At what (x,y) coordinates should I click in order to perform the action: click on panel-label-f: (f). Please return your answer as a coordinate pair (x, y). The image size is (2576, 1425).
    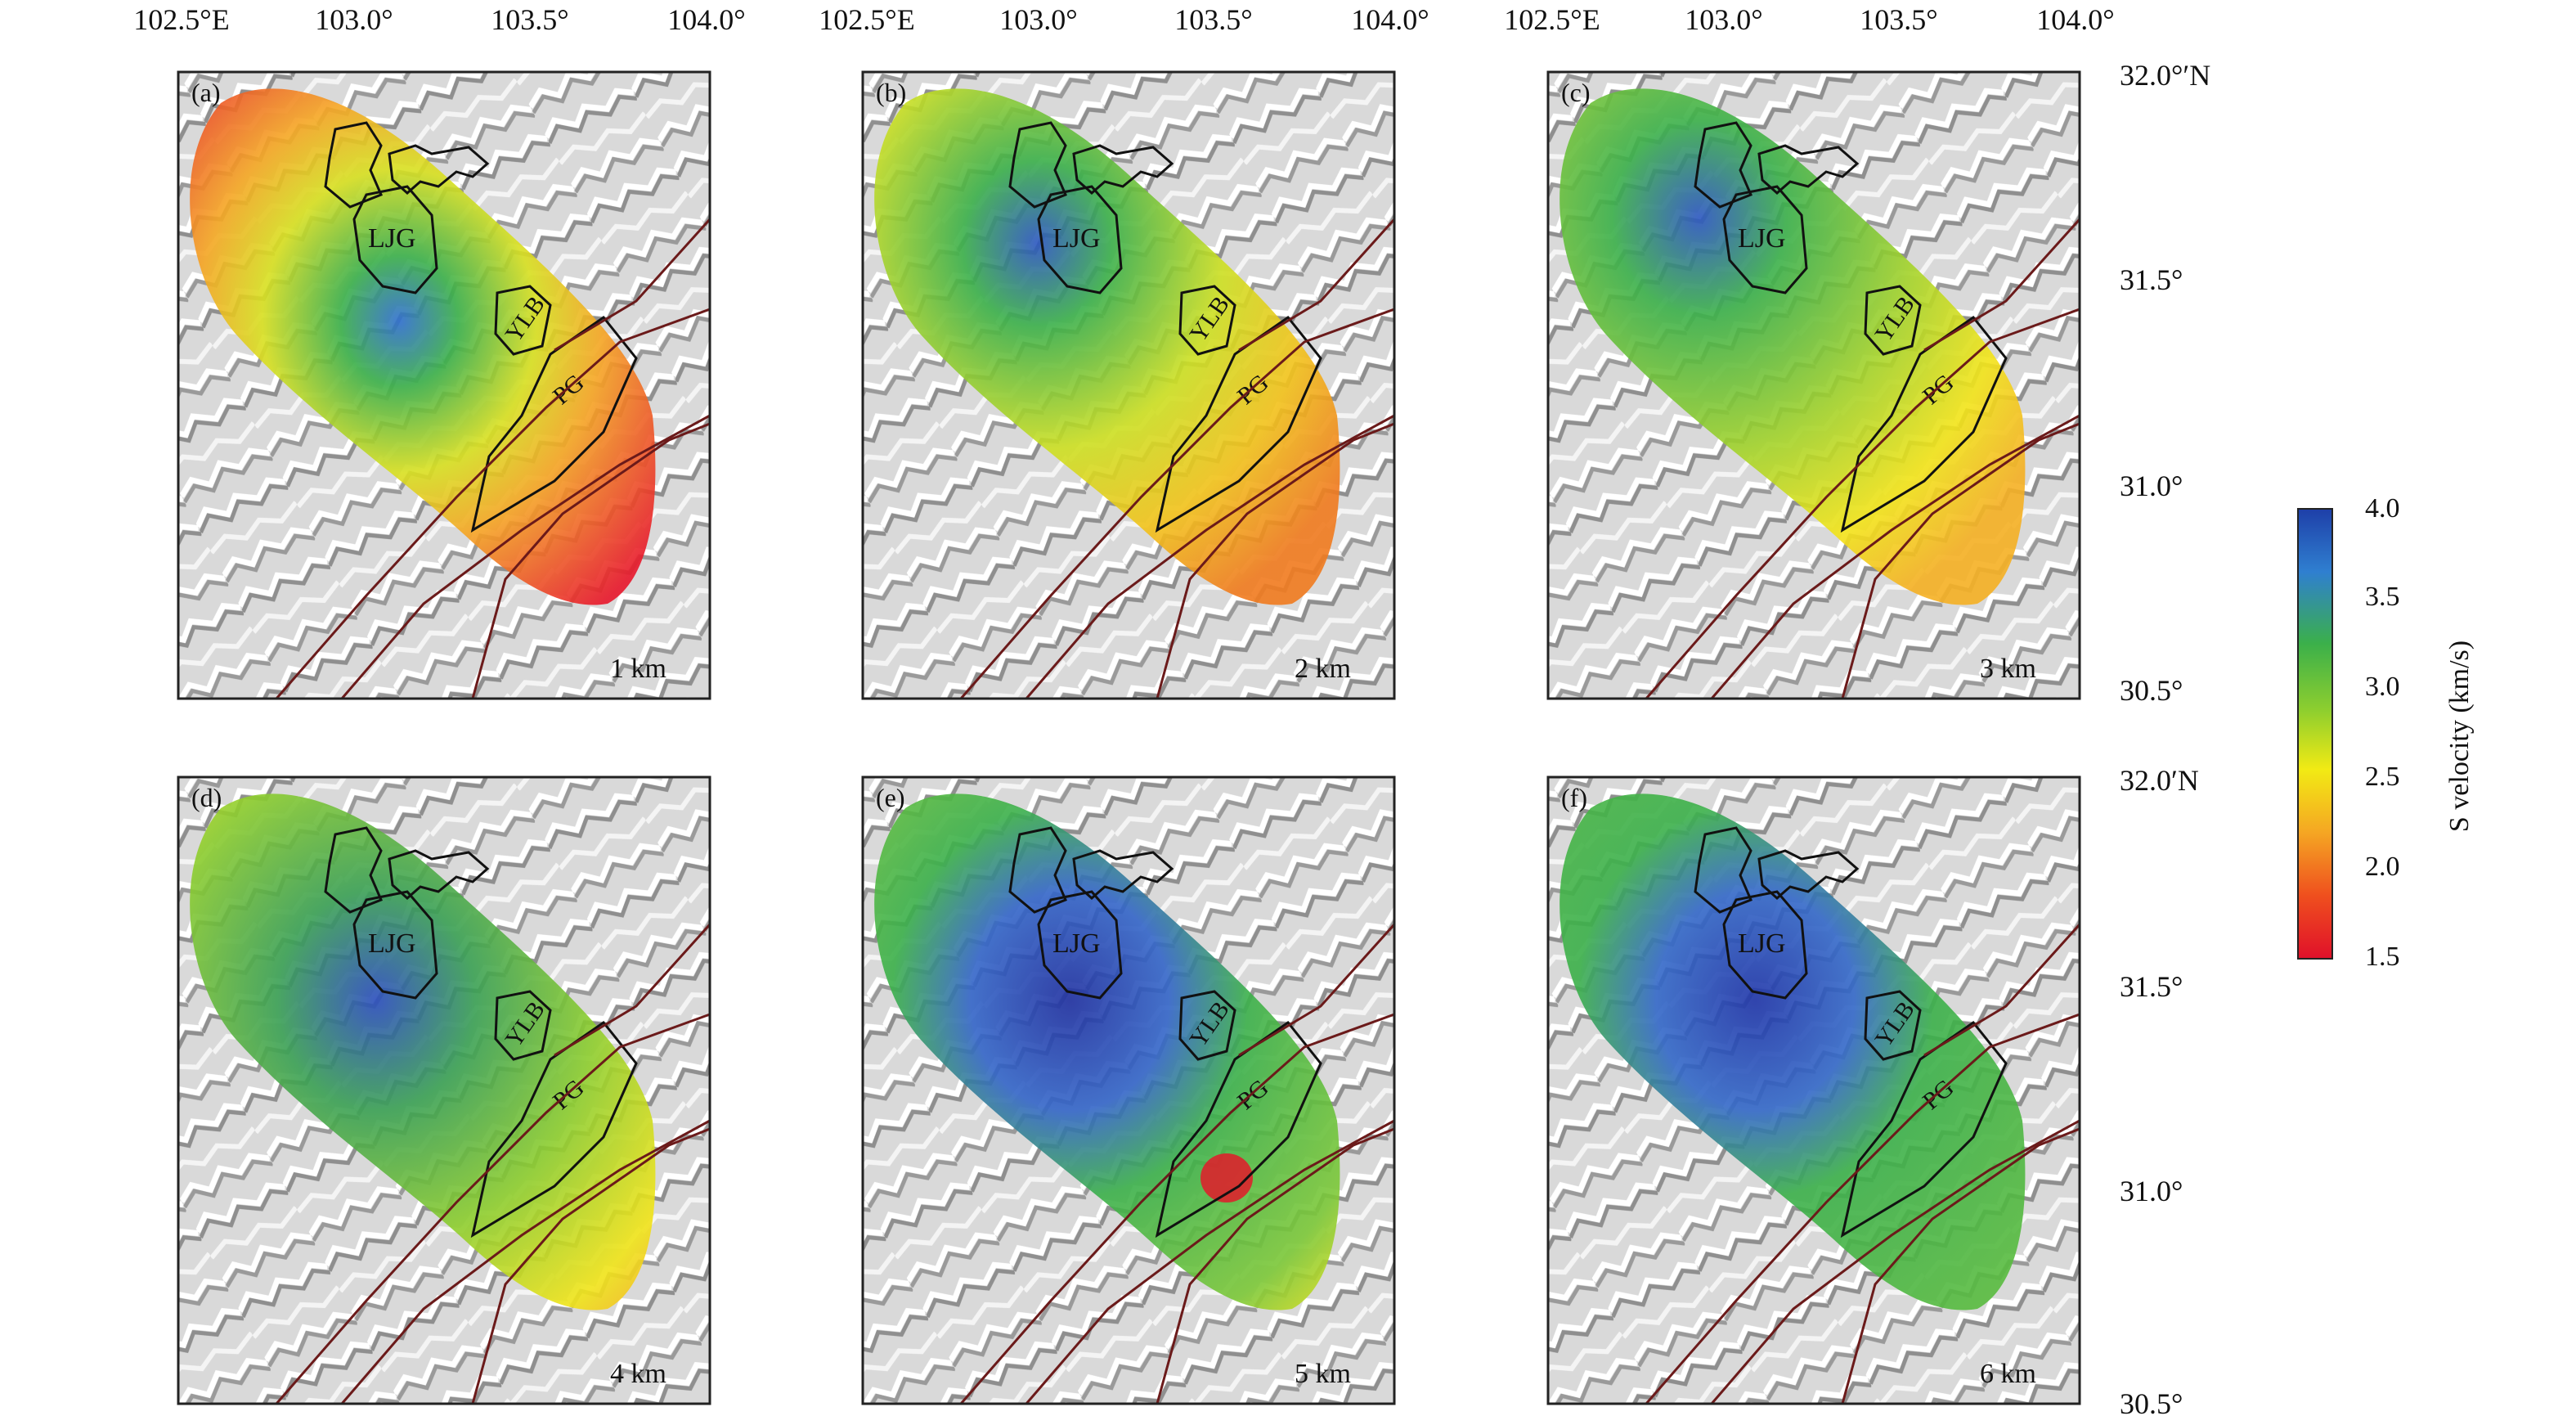
    Looking at the image, I should click on (1574, 797).